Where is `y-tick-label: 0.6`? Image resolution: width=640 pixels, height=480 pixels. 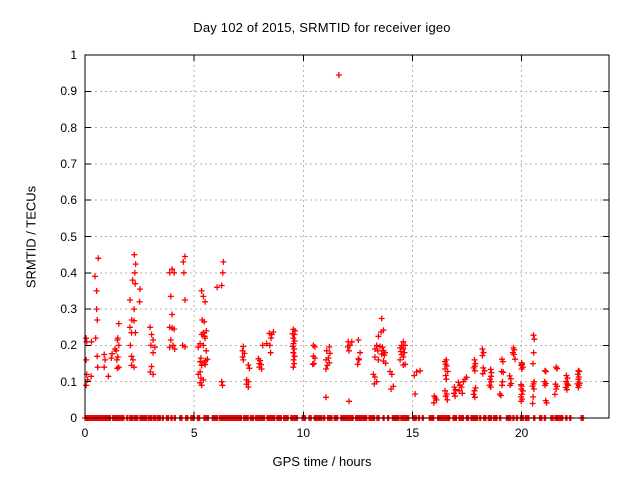 y-tick-label: 0.6 is located at coordinates (68, 200).